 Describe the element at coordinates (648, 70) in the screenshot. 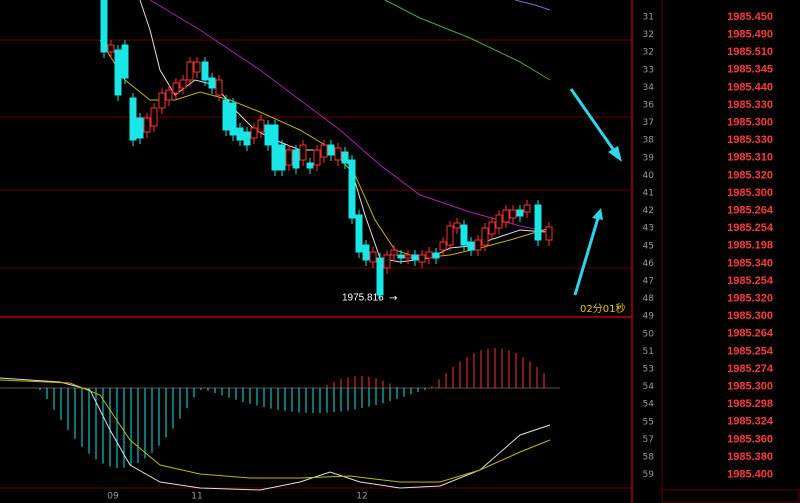

I see `time-cell: 33` at that location.